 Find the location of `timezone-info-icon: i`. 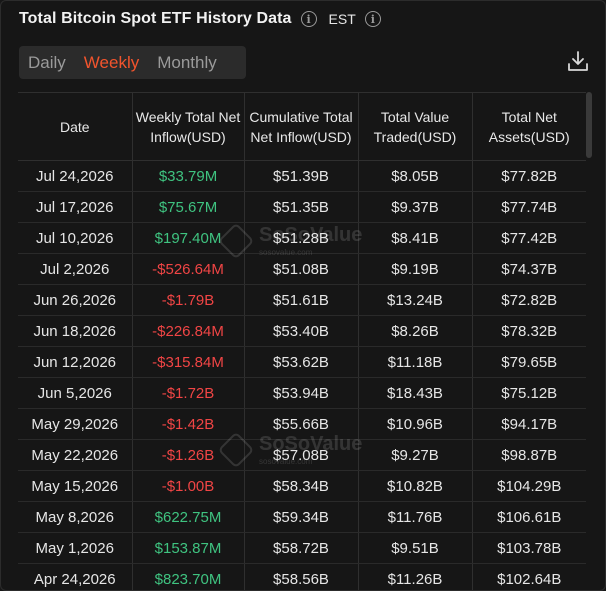

timezone-info-icon: i is located at coordinates (372, 19).